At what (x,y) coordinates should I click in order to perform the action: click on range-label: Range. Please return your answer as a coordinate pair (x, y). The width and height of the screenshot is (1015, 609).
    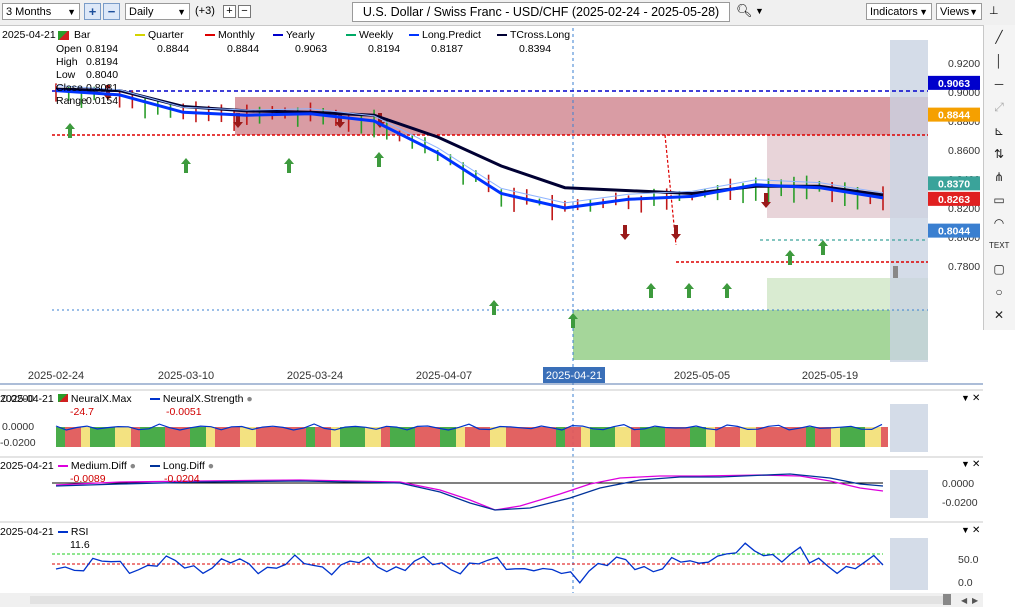
    Looking at the image, I should click on (71, 101).